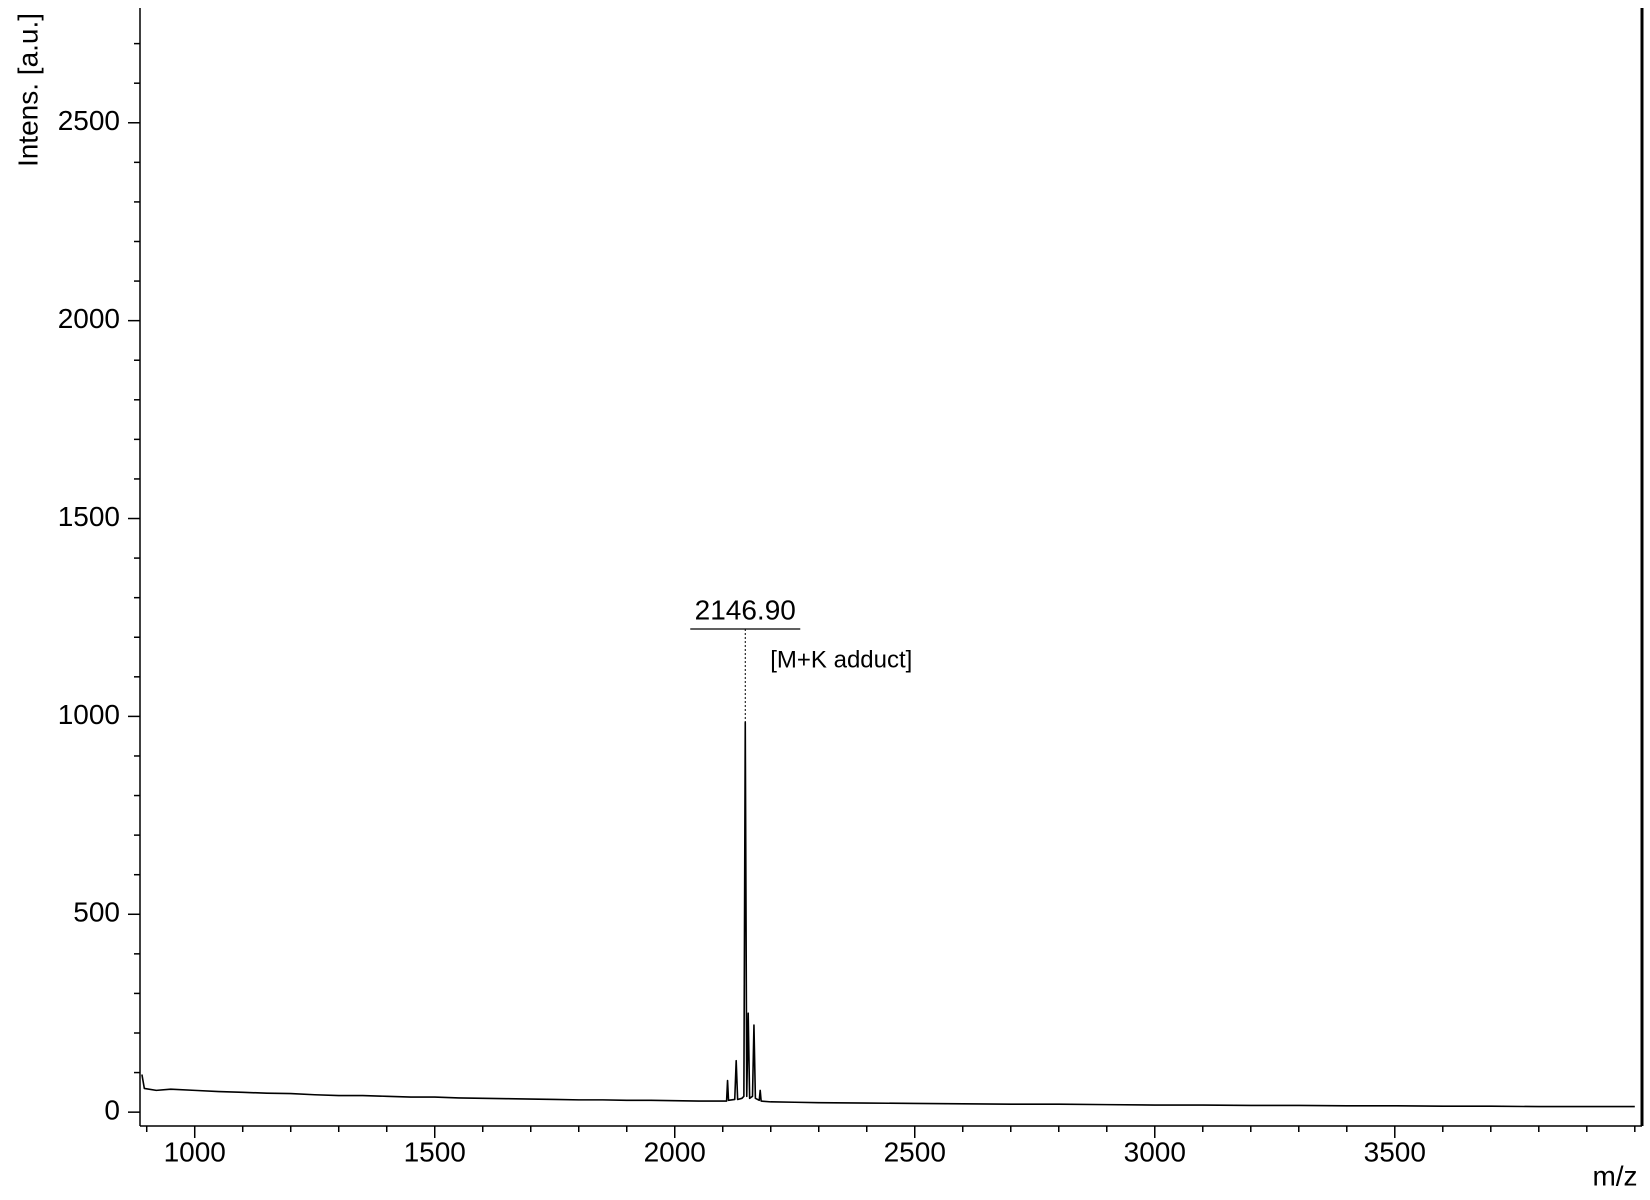  I want to click on peak-label: 2146.90, so click(745, 609).